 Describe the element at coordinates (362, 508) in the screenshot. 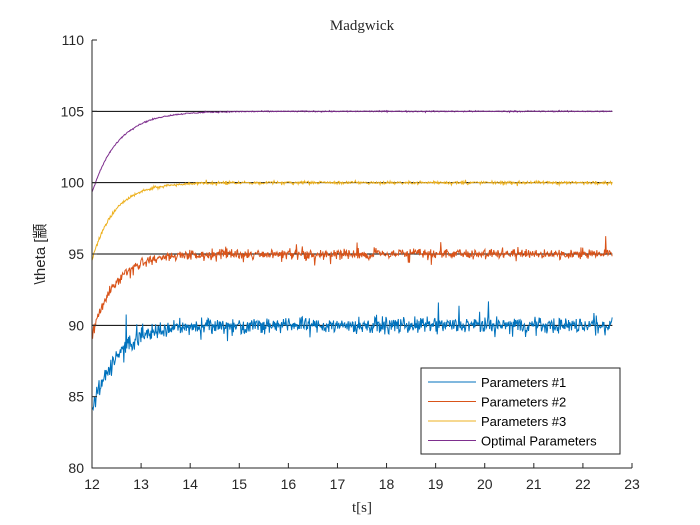

I see `x-axis-label: t[s]` at that location.